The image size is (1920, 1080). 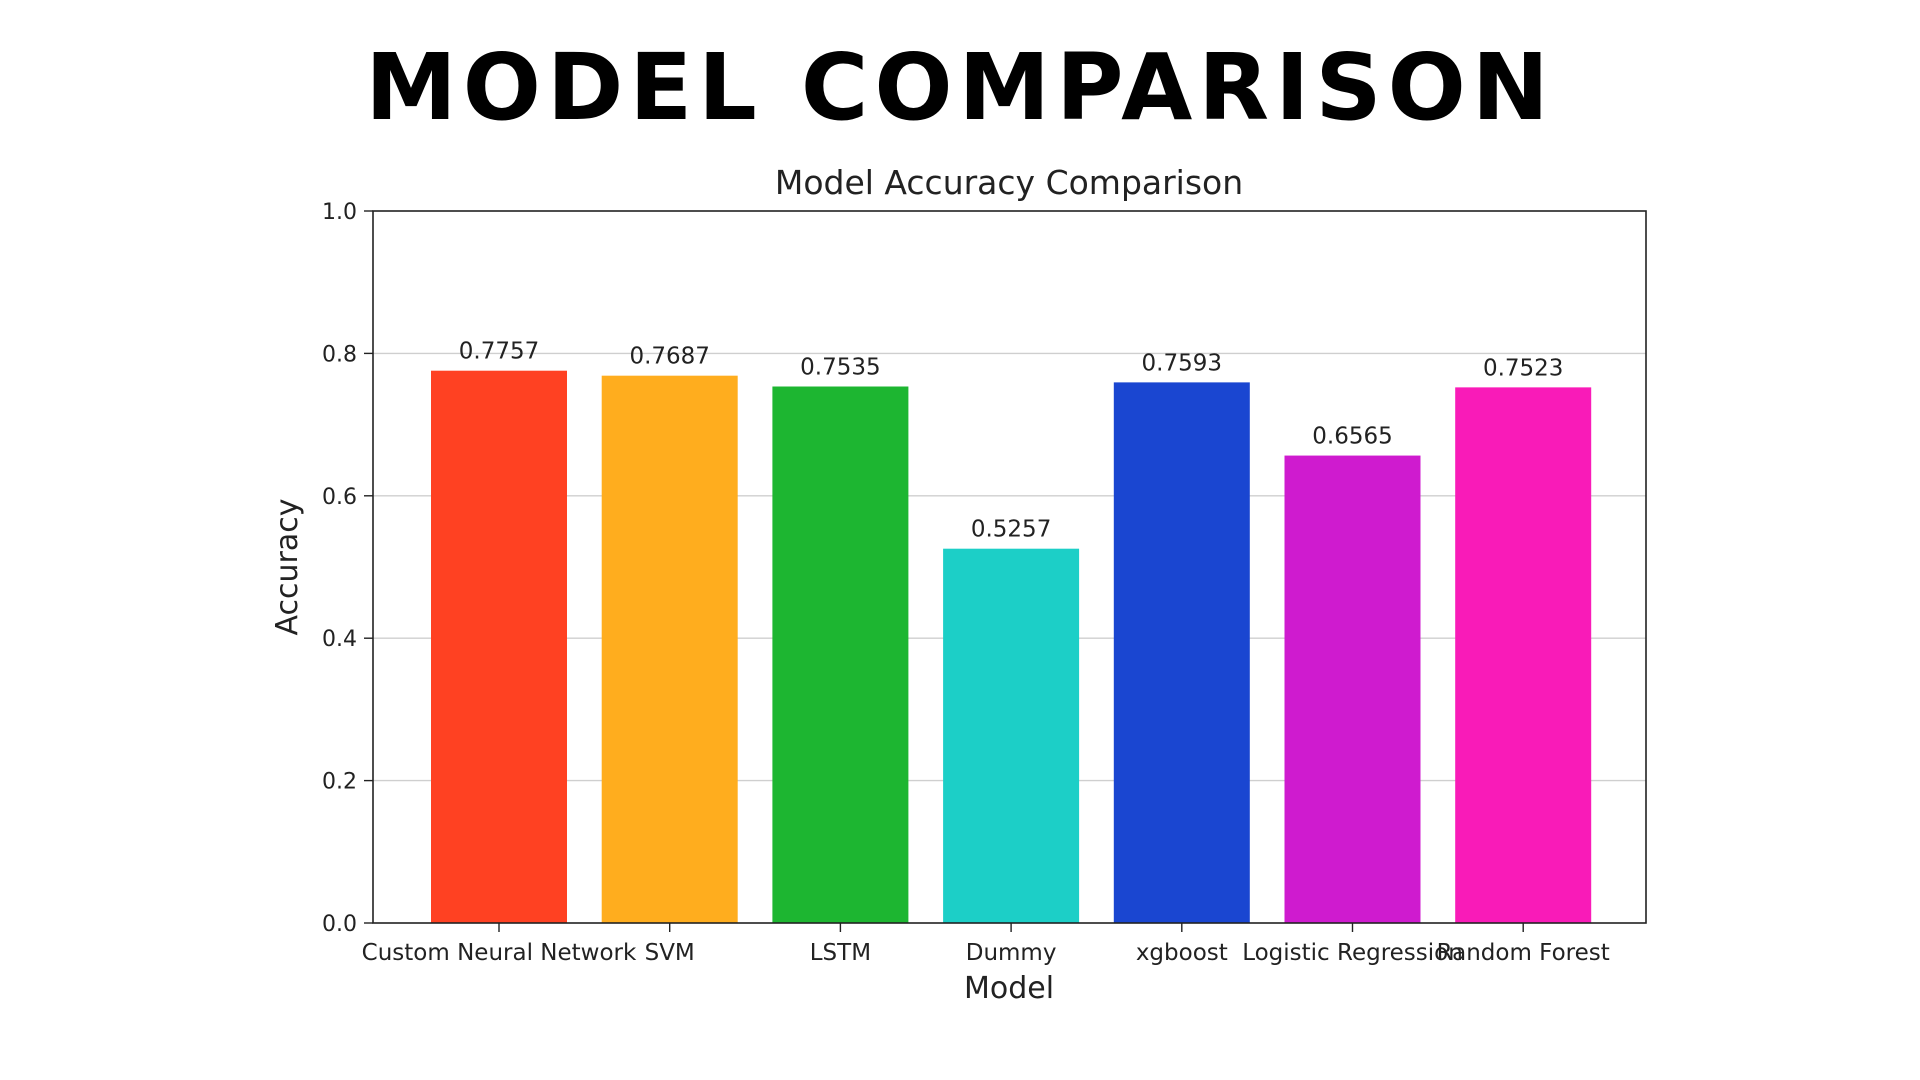 What do you see at coordinates (1523, 368) in the screenshot?
I see `bar-value-label: 0.7523` at bounding box center [1523, 368].